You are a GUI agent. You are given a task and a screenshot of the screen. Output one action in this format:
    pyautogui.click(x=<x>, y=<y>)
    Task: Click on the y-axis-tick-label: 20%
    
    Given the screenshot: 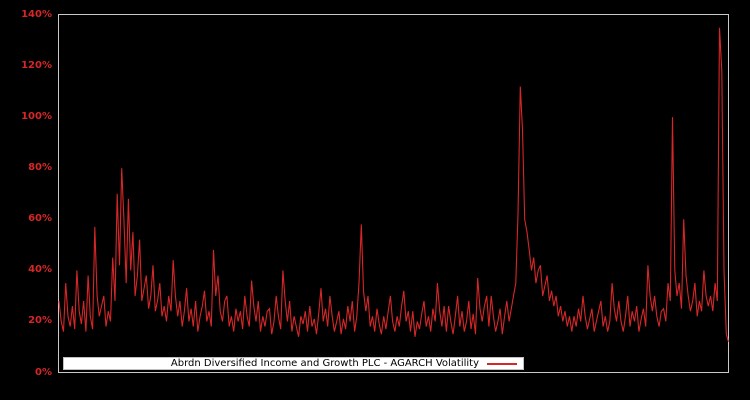 What is the action you would take?
    pyautogui.click(x=40, y=321)
    